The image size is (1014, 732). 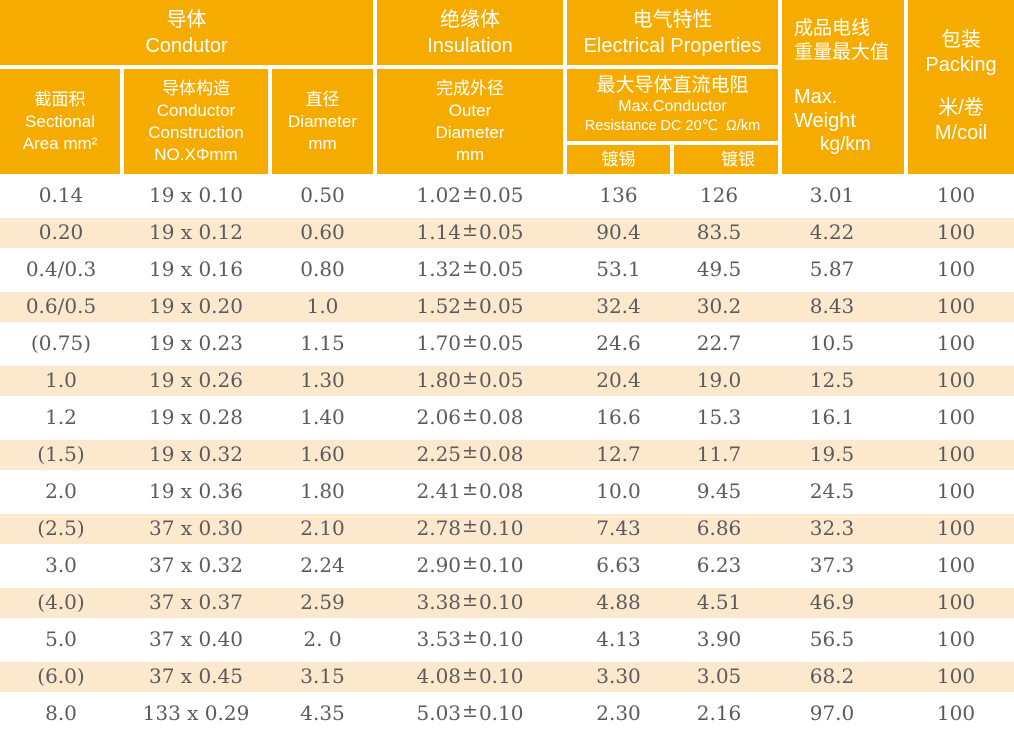 I want to click on cell-area: 8.0, so click(x=61, y=712).